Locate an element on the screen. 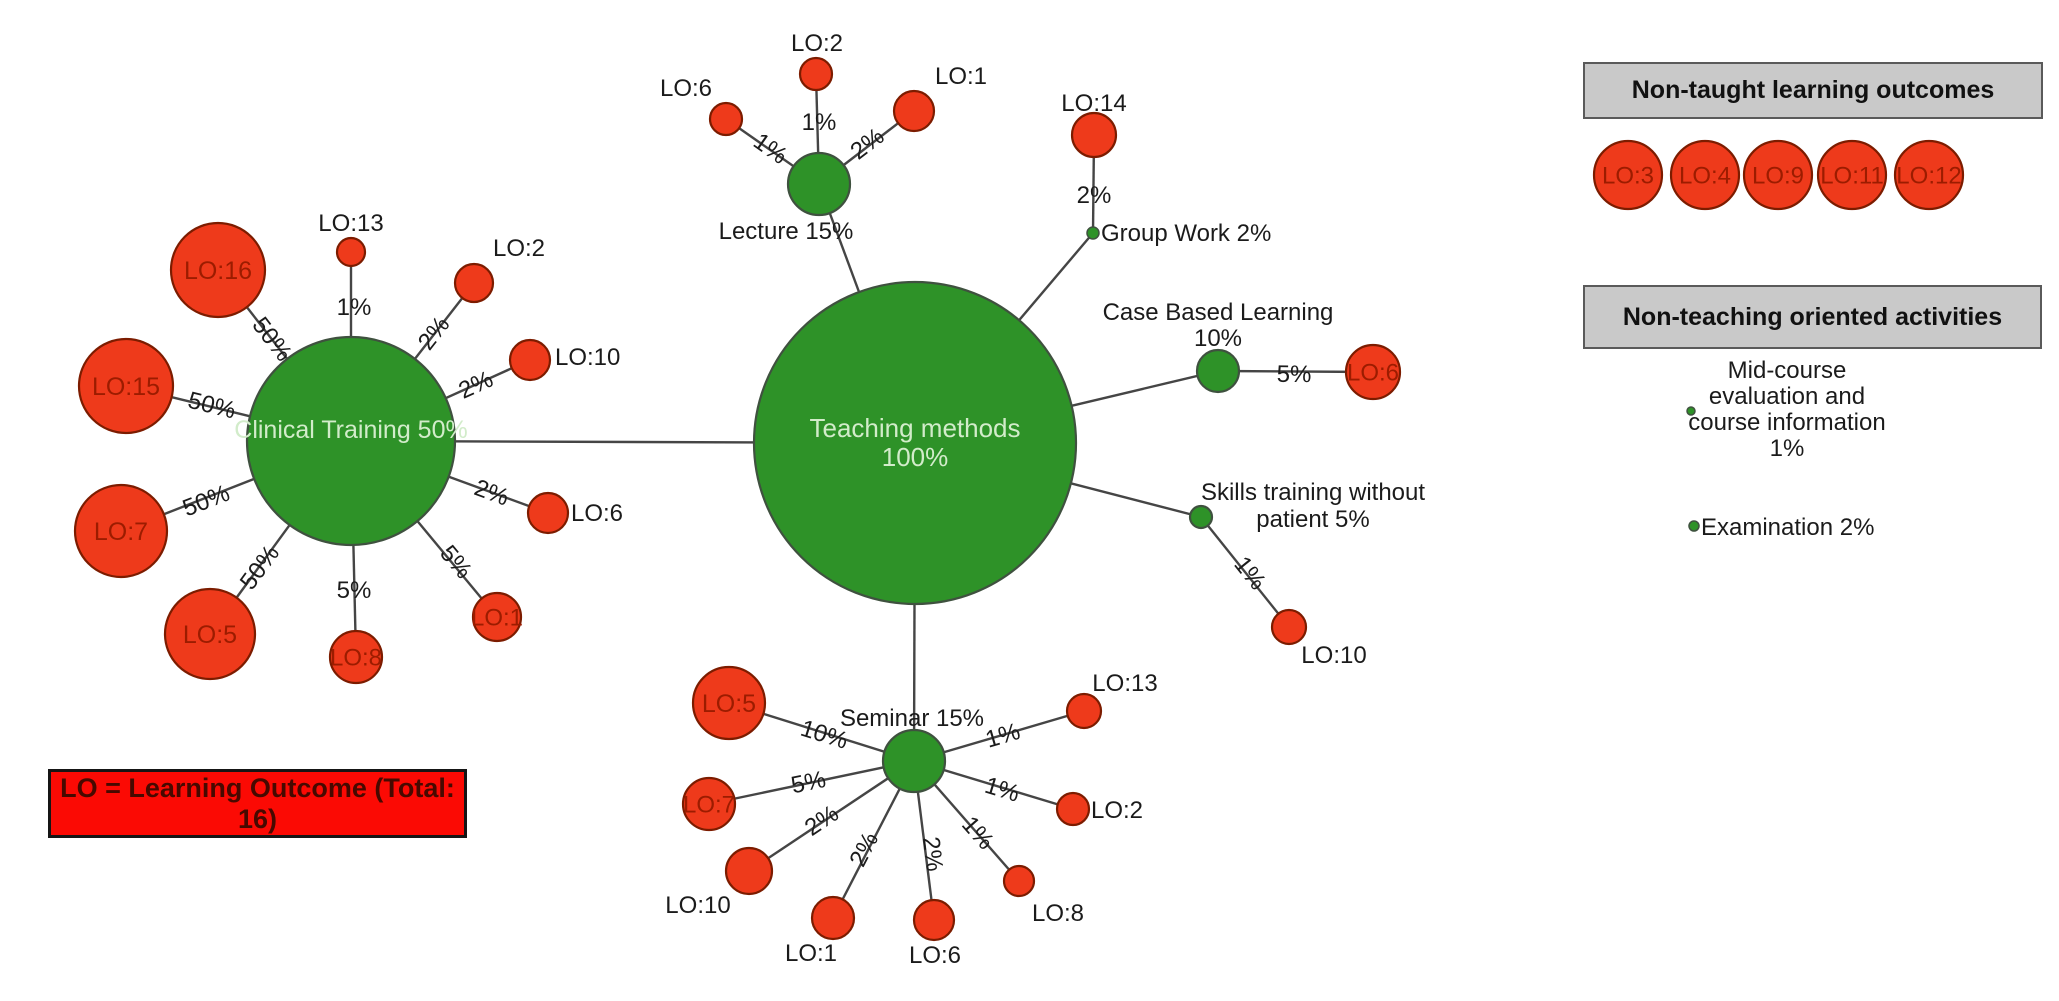 The image size is (2059, 1001). edge-label-clinical-lo5-clinical: 50% is located at coordinates (260, 567).